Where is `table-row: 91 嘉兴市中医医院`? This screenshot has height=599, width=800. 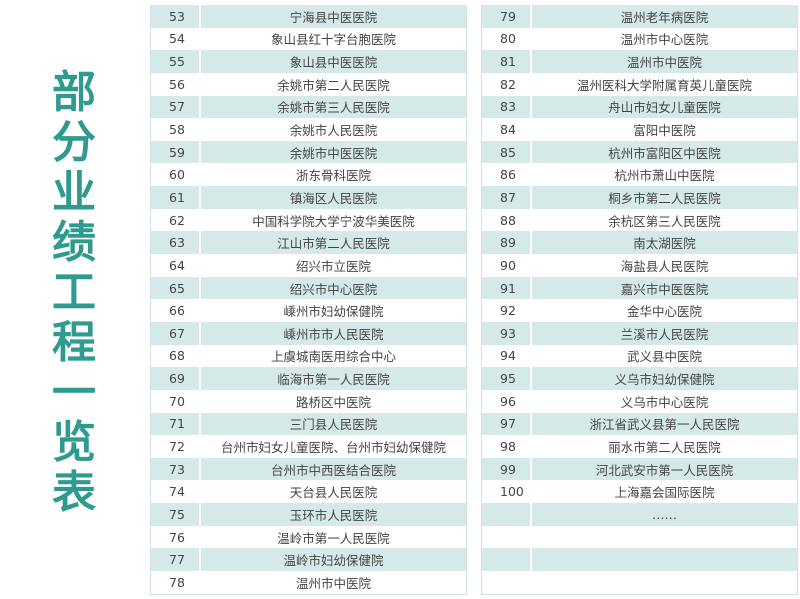
table-row: 91 嘉兴市中医医院 is located at coordinates (639, 288).